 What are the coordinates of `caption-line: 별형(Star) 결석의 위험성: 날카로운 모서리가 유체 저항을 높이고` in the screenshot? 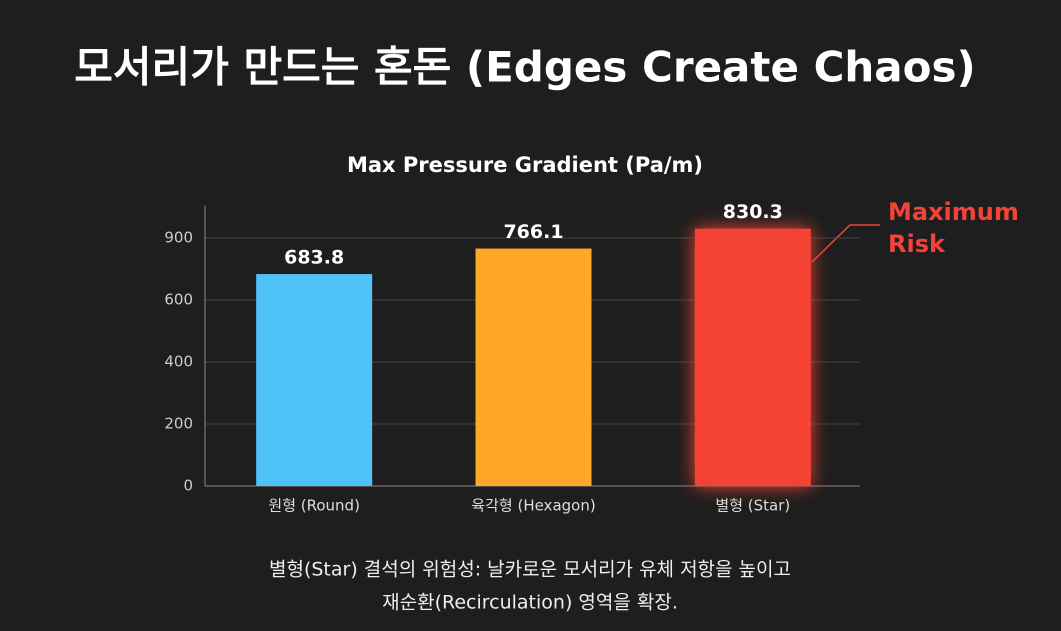 It's located at (530, 570).